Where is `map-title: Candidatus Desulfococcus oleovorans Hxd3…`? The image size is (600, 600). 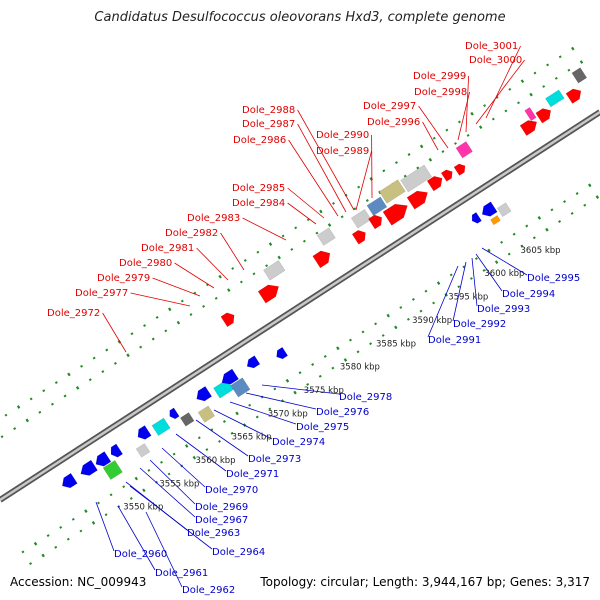
map-title: Candidatus Desulfococcus oleovorans Hxd3… is located at coordinates (300, 17).